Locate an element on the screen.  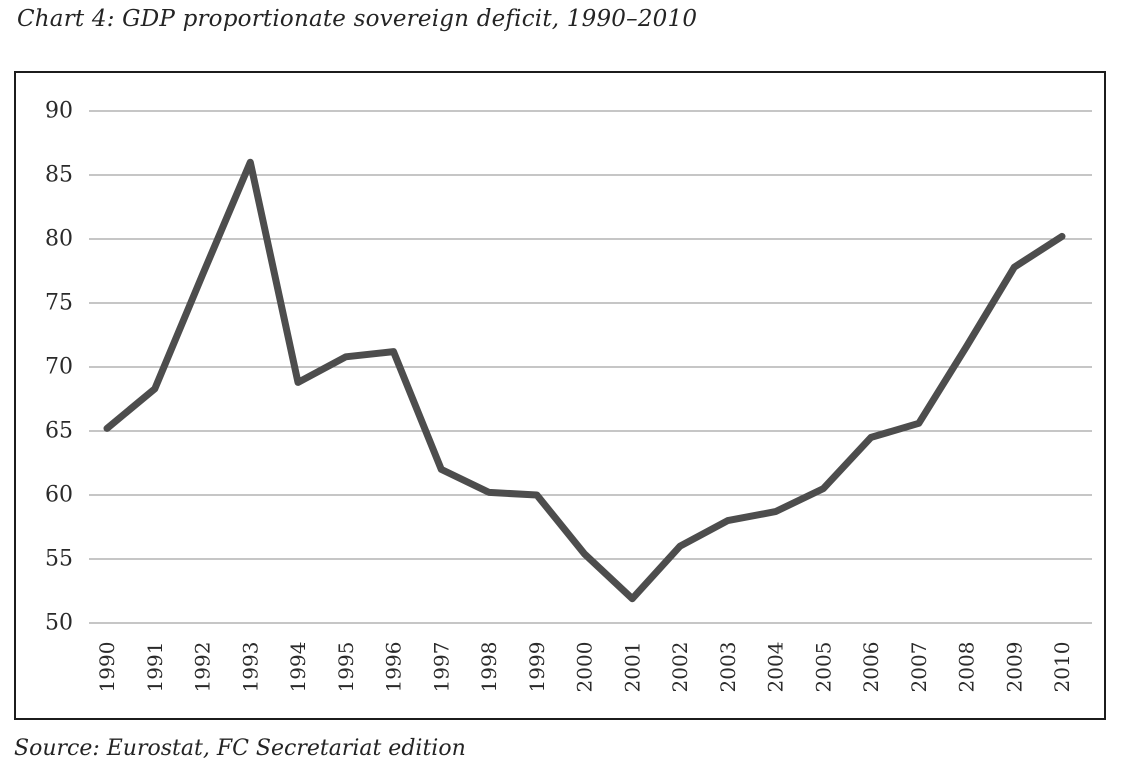
x-tick-label: 2009 is located at coordinates (1014, 667).